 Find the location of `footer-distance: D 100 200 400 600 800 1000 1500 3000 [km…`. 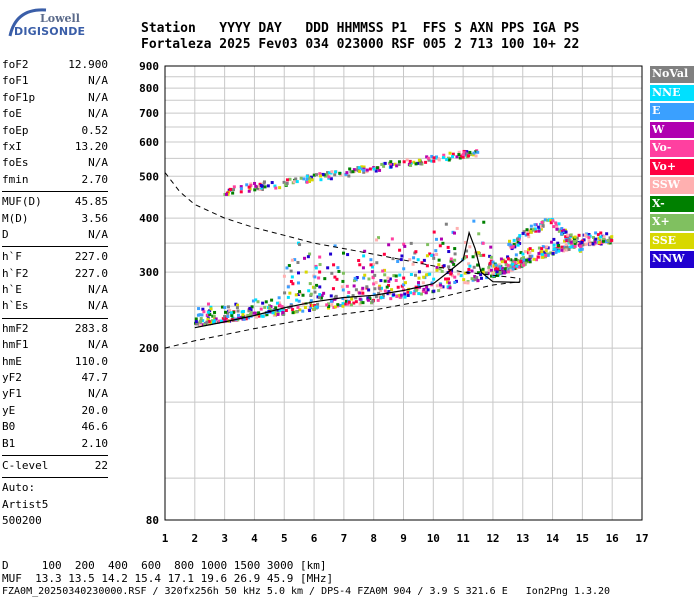

footer-distance: D 100 200 400 600 800 1000 1500 3000 [km… is located at coordinates (164, 565).